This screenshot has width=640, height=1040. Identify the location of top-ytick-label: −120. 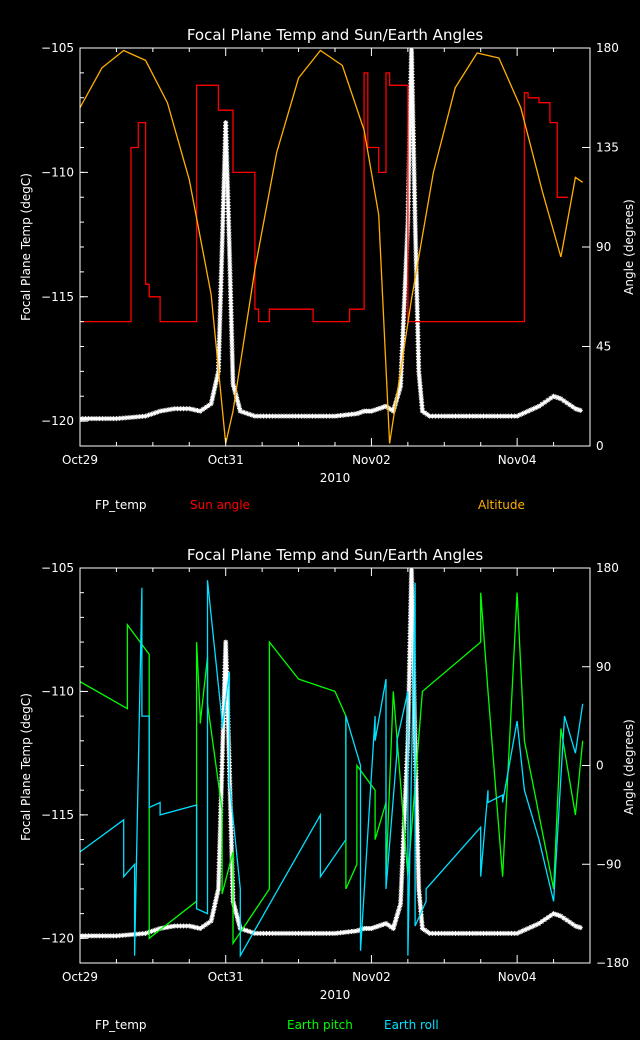
(57, 421).